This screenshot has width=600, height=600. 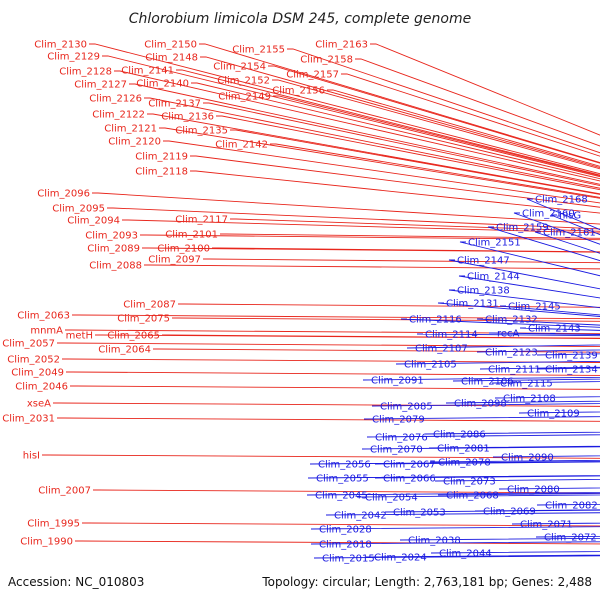 I want to click on gene-label-Clim_2015: Clim_2015, so click(x=348, y=559).